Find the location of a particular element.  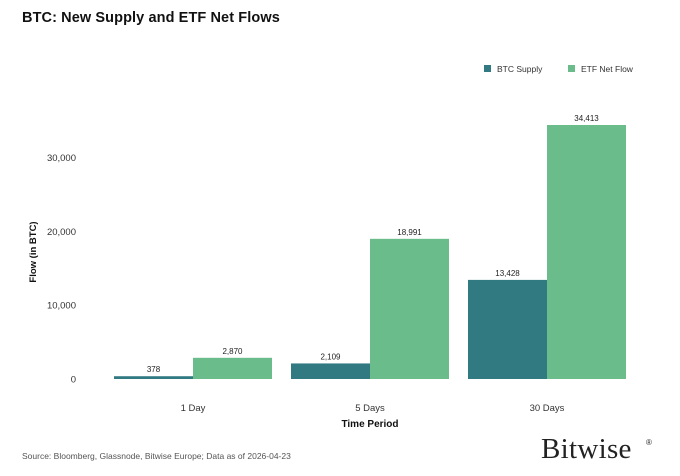

bar-value-label: 34,413 is located at coordinates (586, 118).